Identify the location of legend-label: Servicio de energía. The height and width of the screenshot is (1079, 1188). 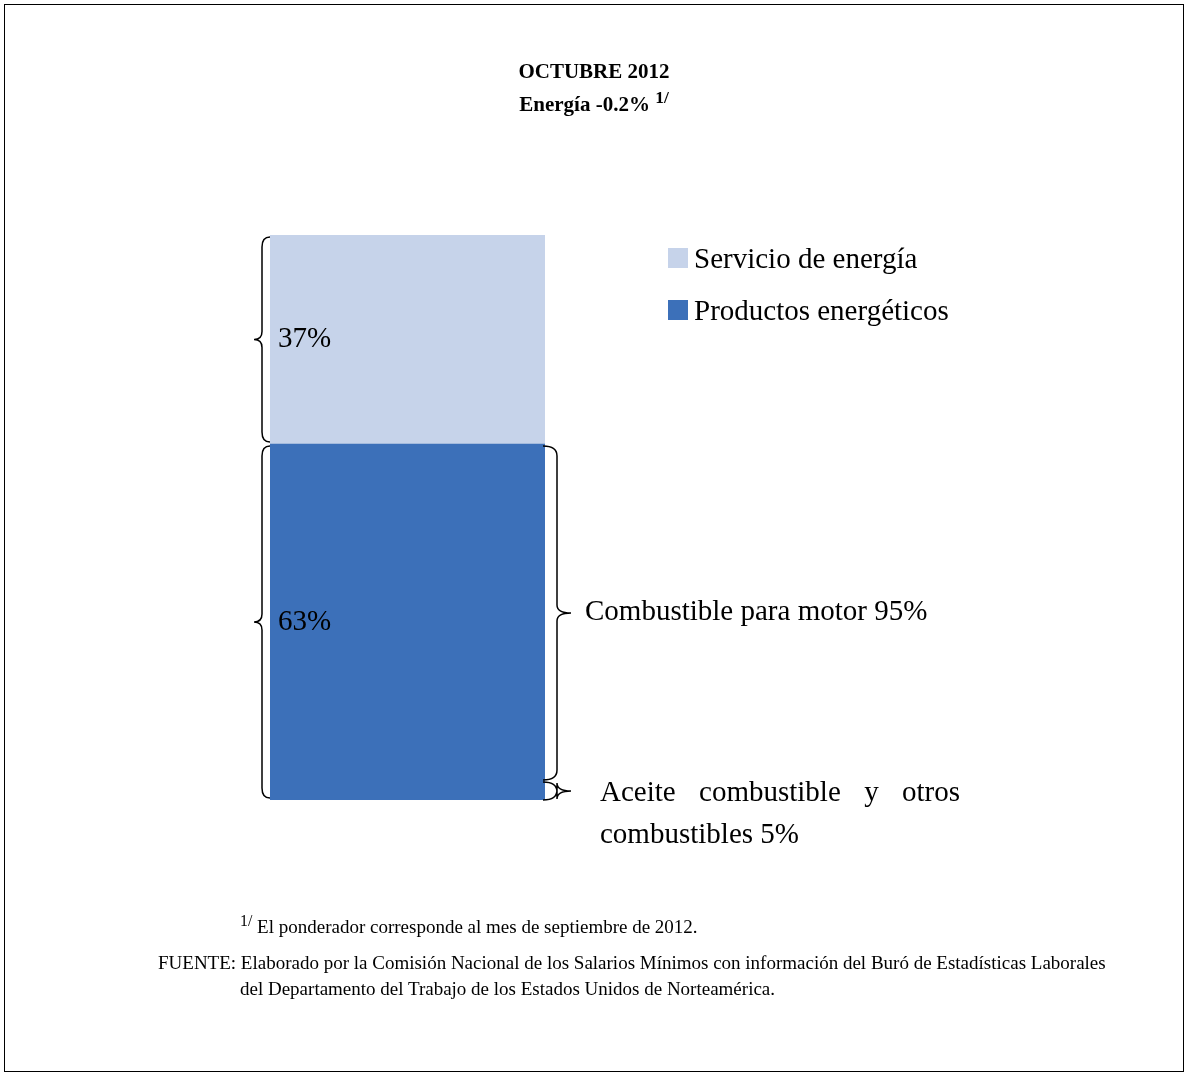
(806, 258).